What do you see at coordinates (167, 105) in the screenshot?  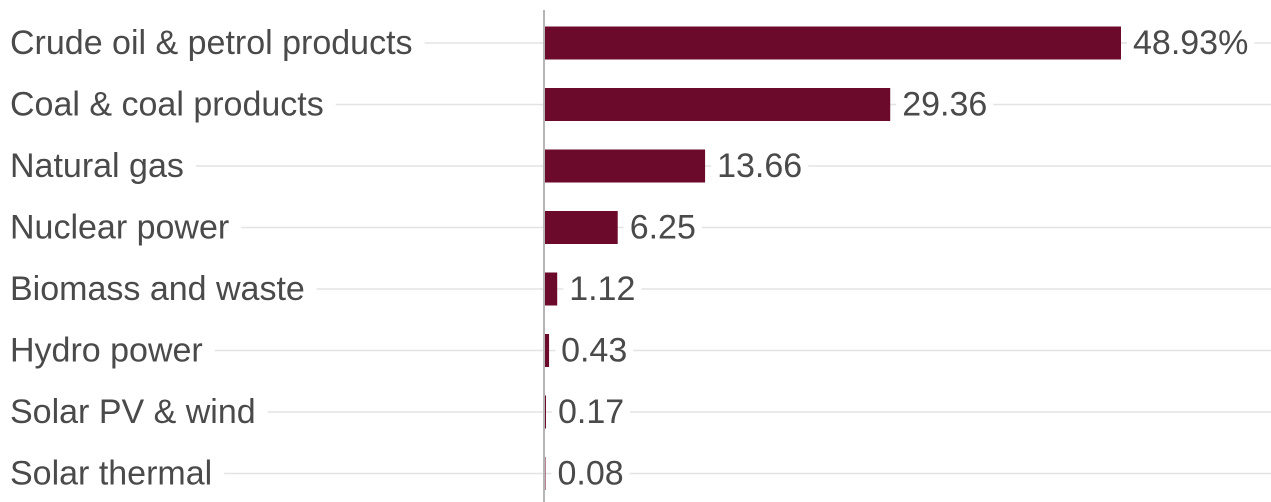 I see `category-label: Coal & coal products` at bounding box center [167, 105].